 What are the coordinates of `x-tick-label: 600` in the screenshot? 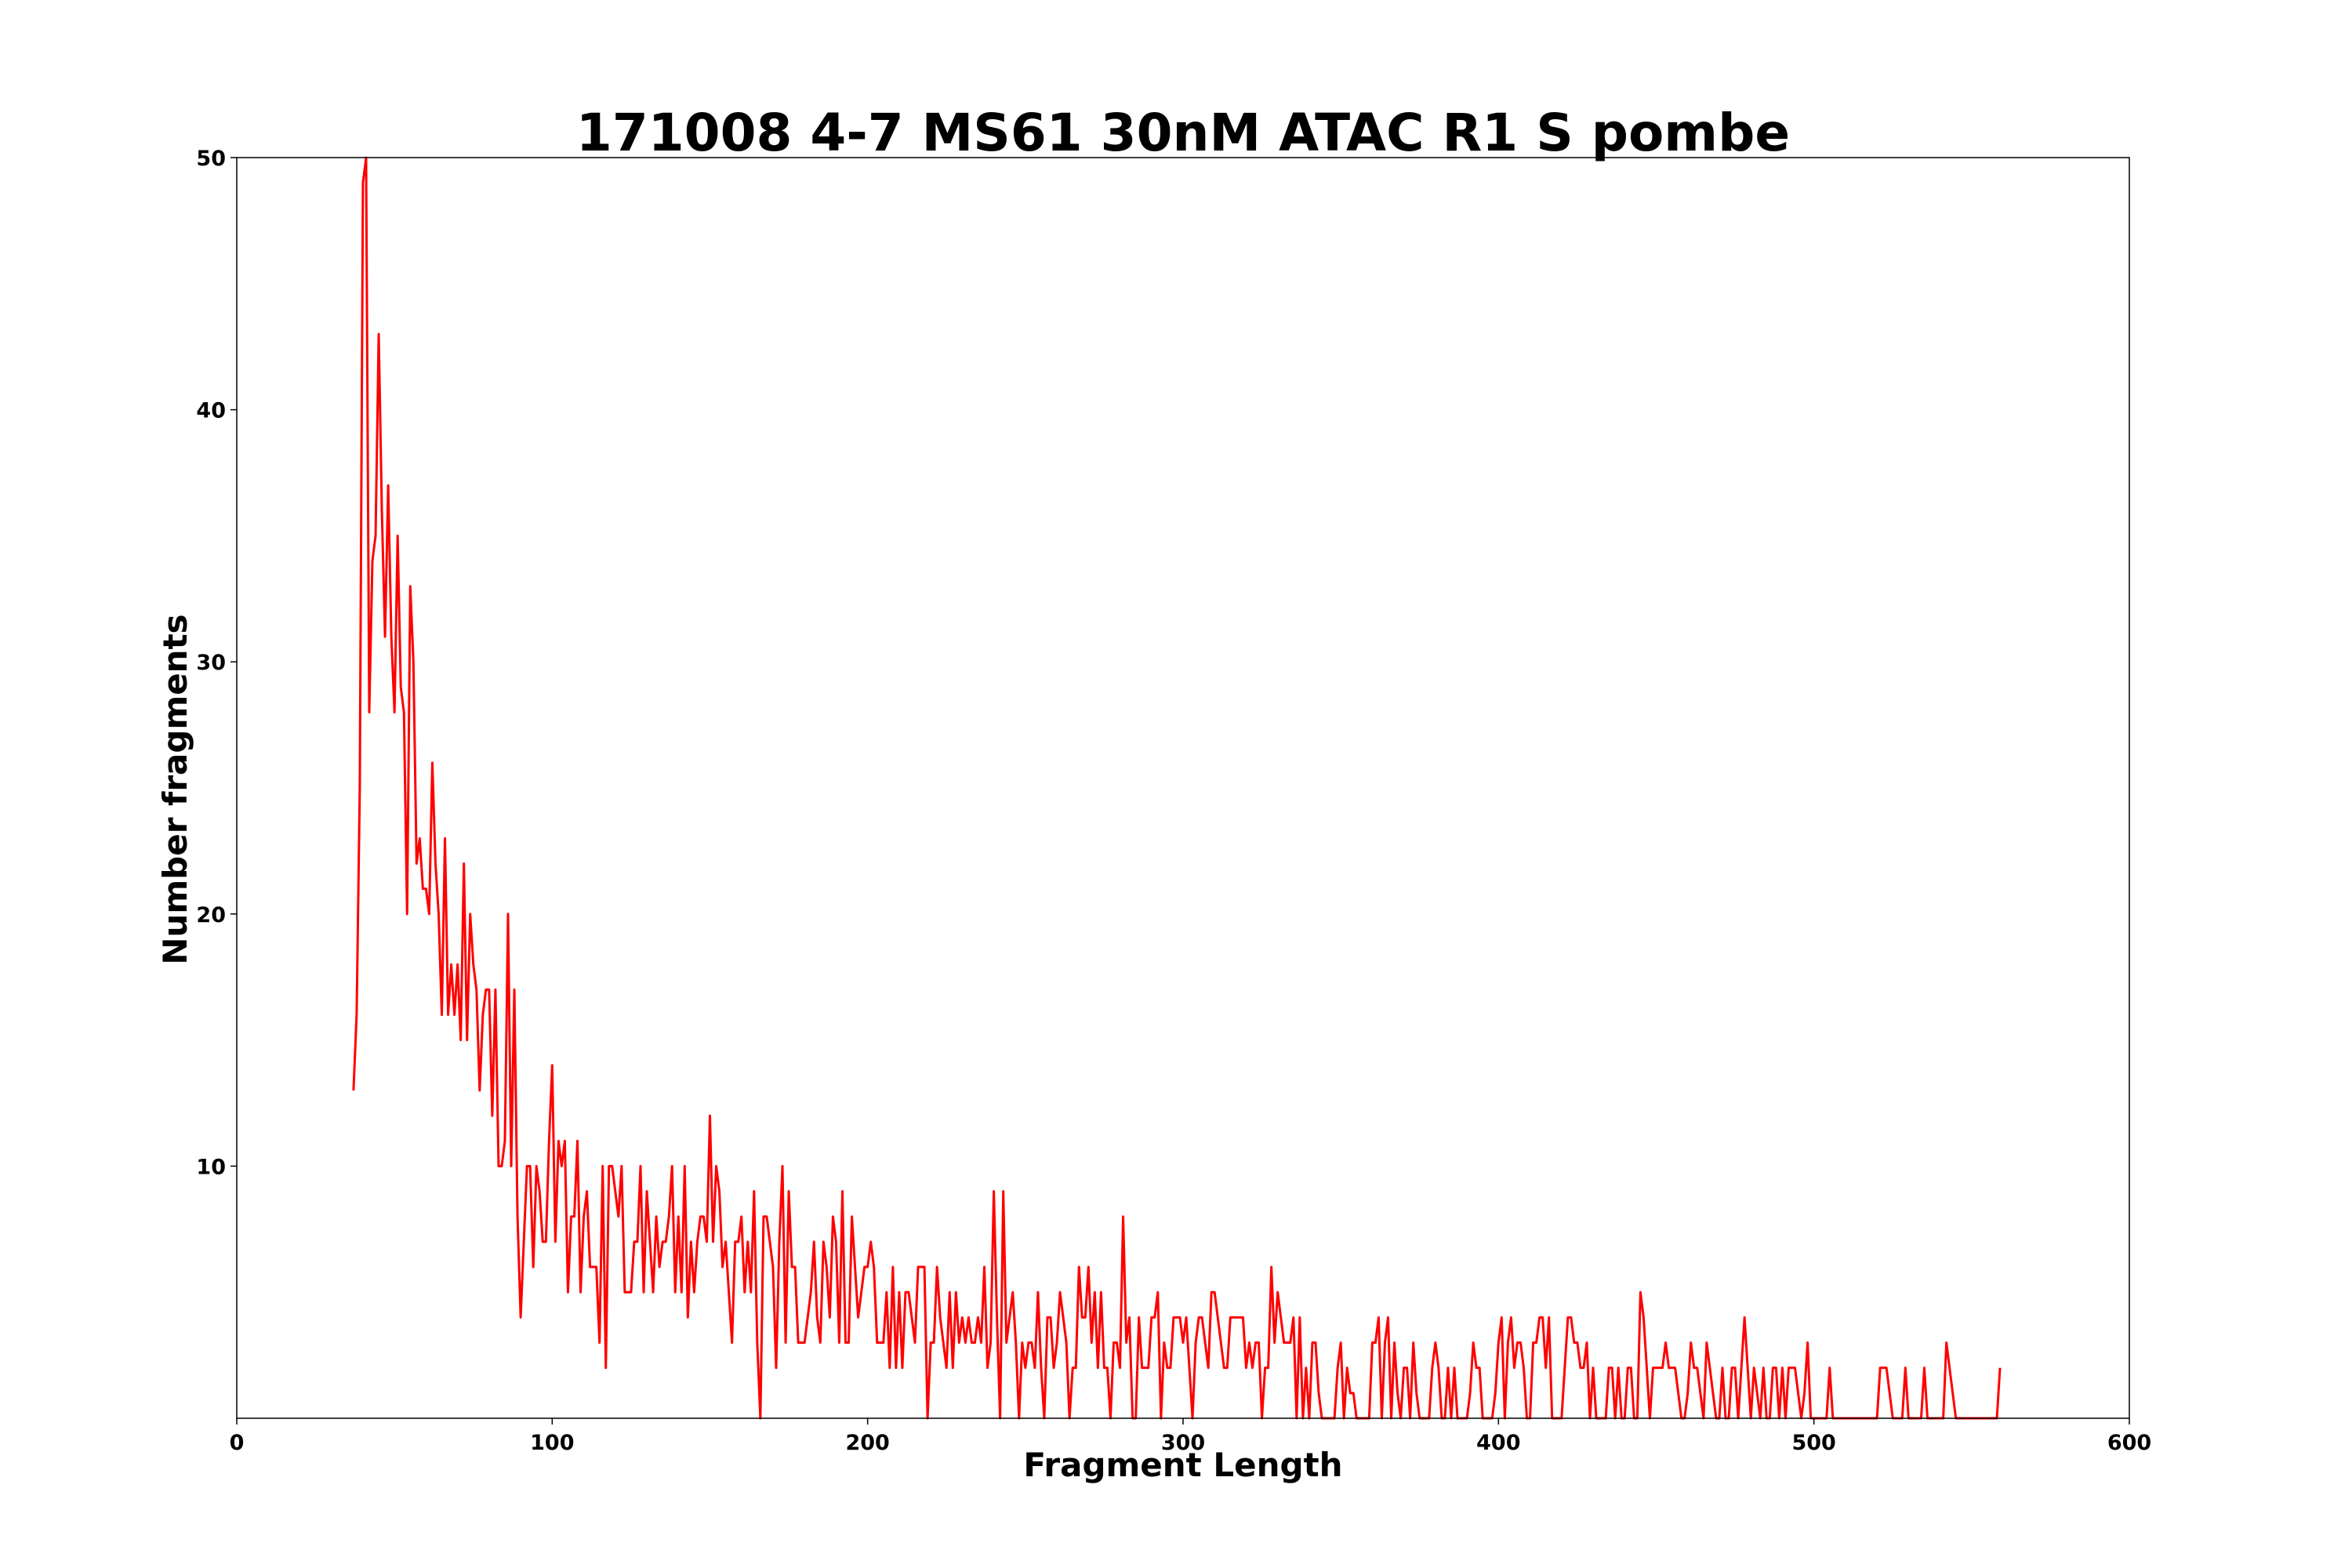 It's located at (2129, 1443).